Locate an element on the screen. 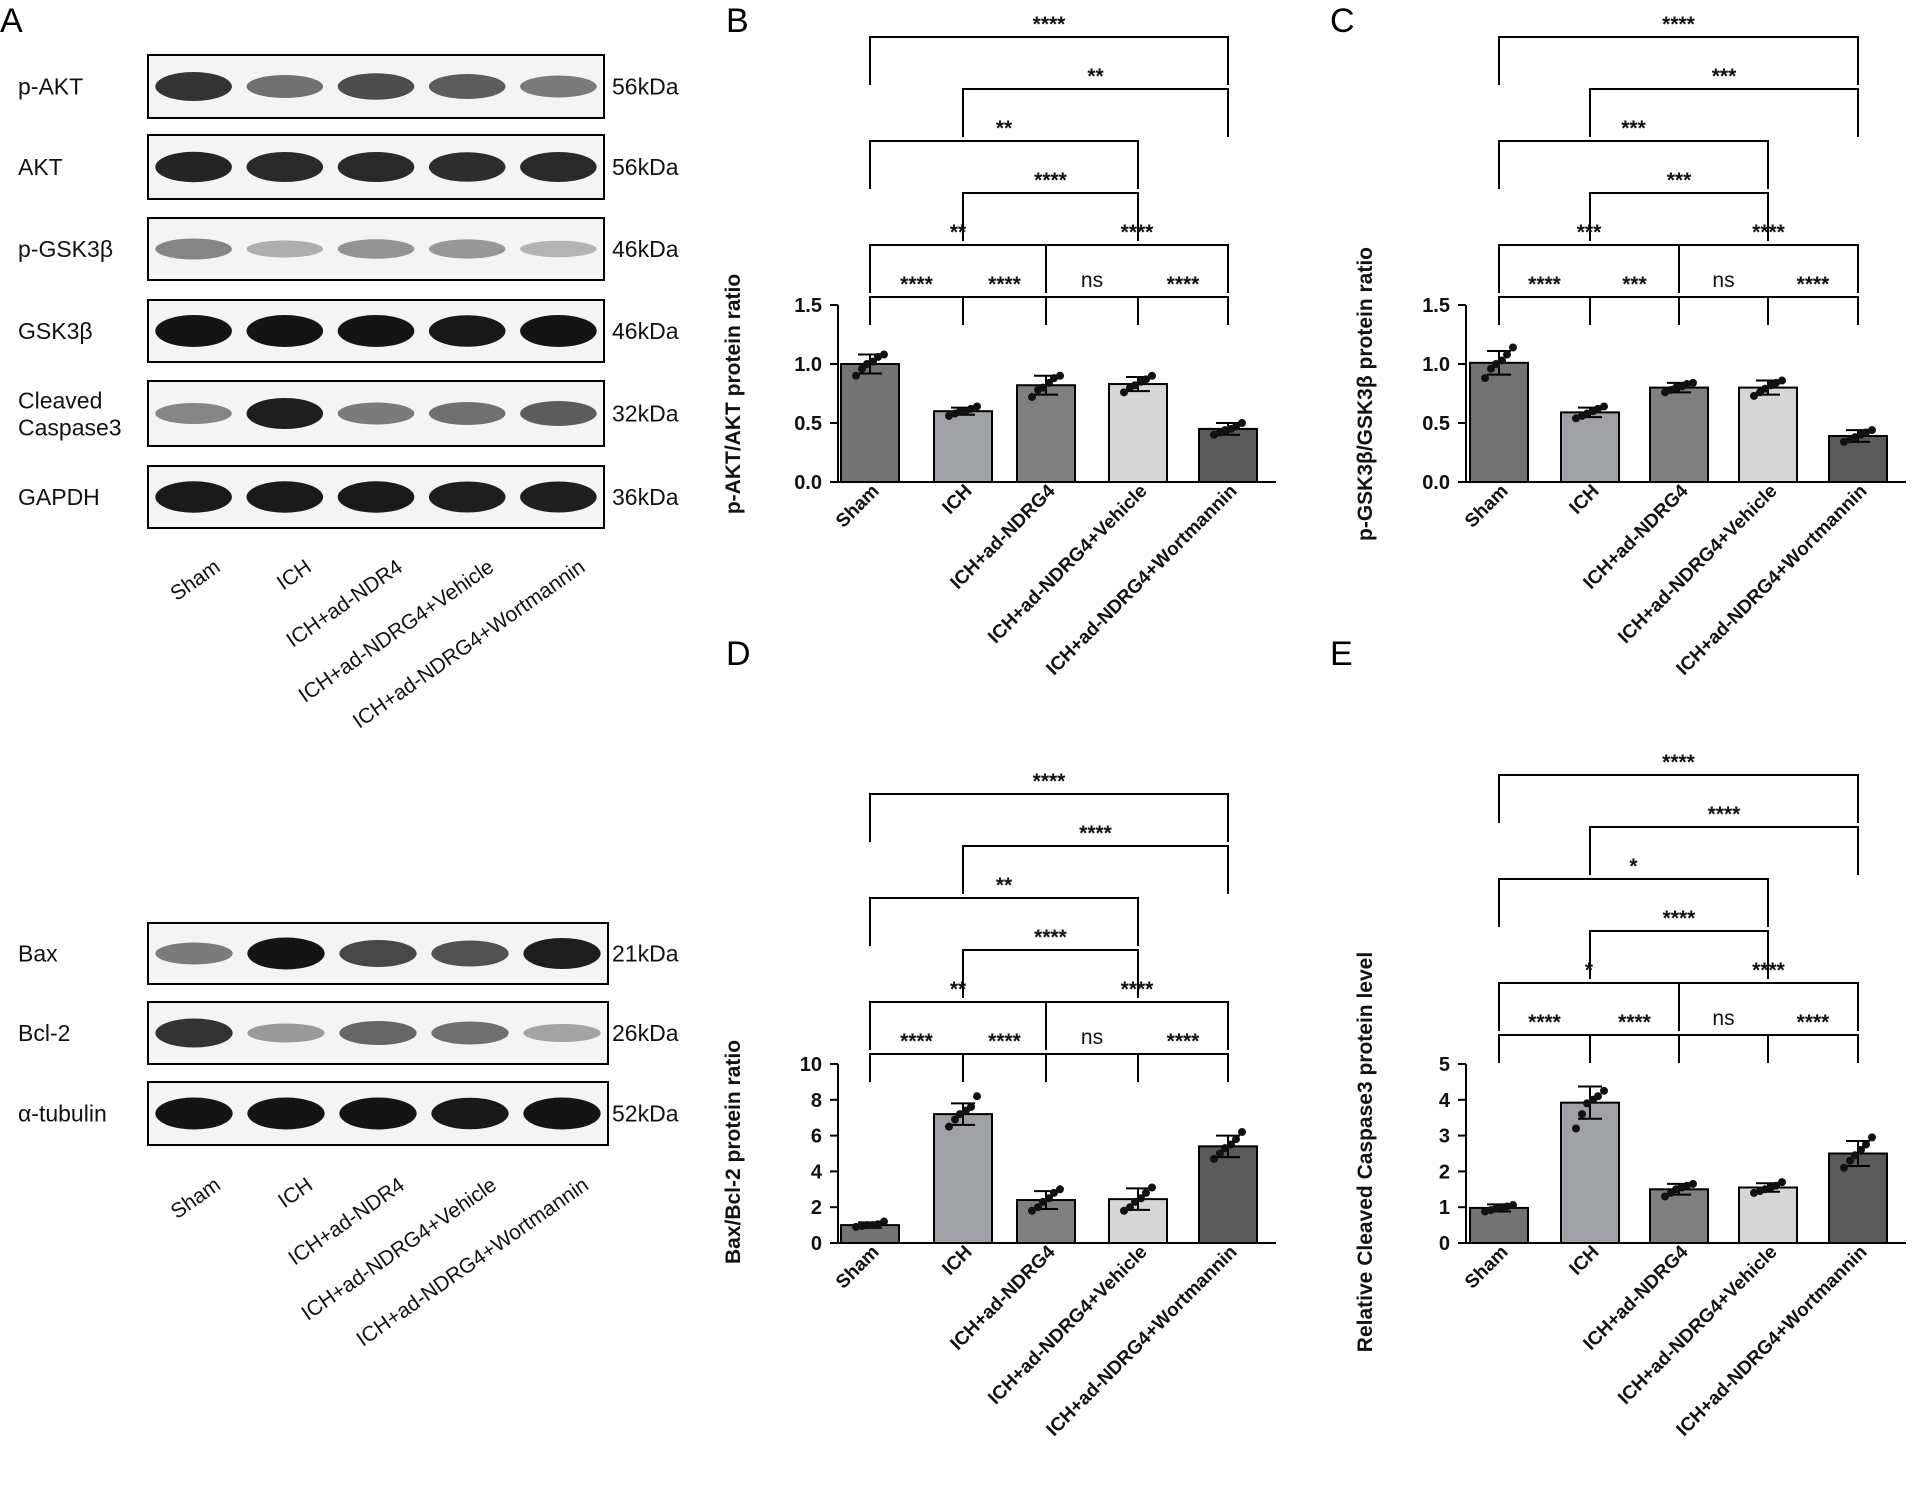 The image size is (1922, 1504). blot-kda-label: 26kDa is located at coordinates (645, 1033).